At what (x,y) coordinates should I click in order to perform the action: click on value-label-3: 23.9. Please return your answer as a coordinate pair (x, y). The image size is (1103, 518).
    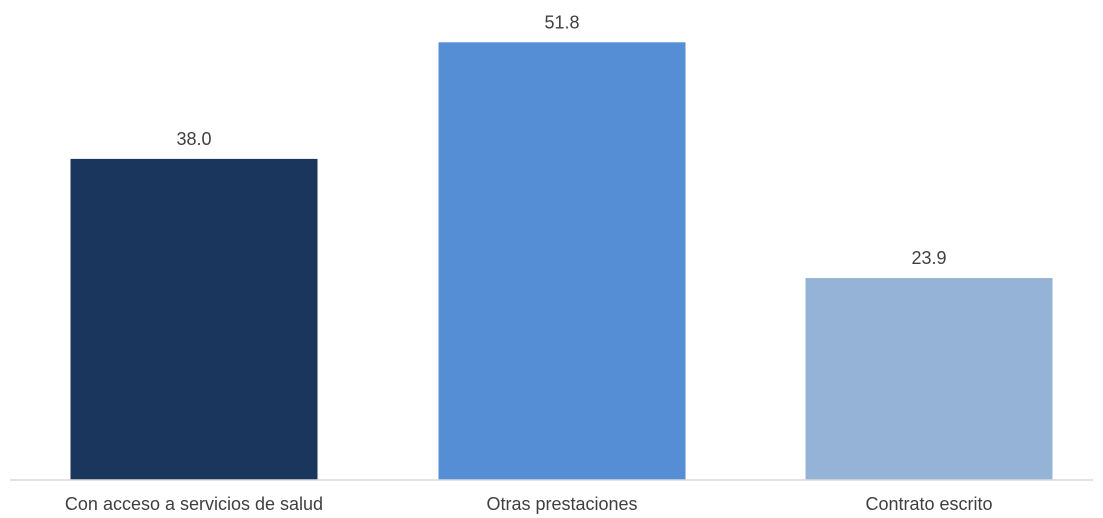
    Looking at the image, I should click on (928, 258).